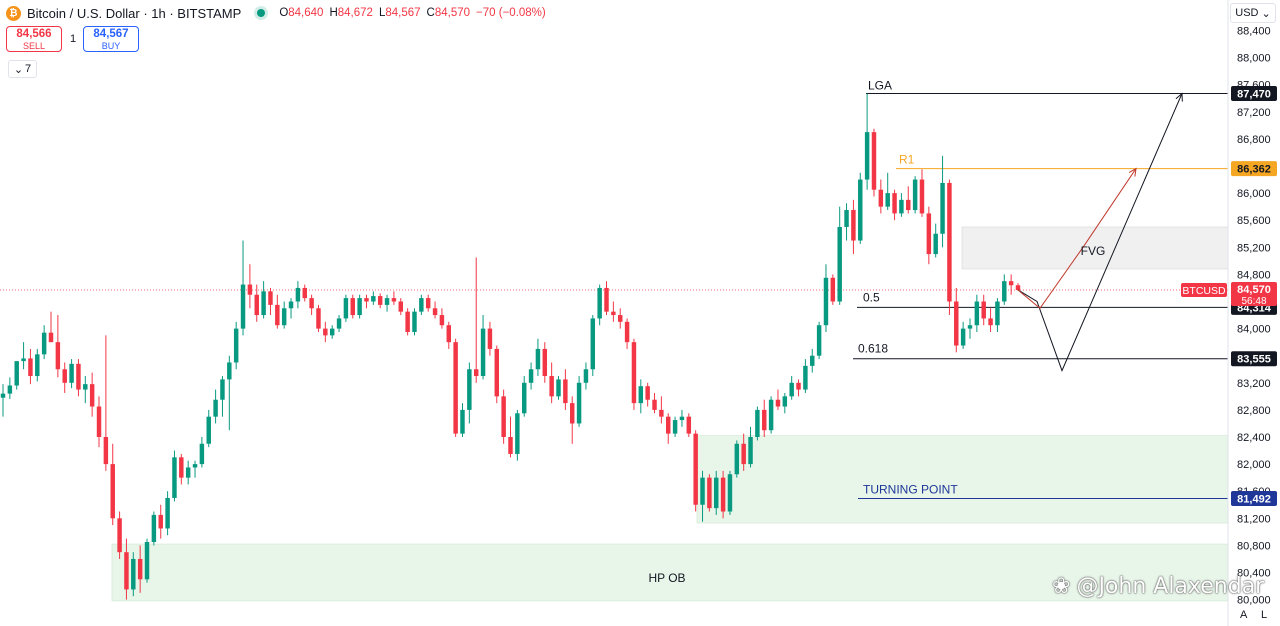 The width and height of the screenshot is (1280, 626). I want to click on sell-button: 84,566 SELL, so click(34, 39).